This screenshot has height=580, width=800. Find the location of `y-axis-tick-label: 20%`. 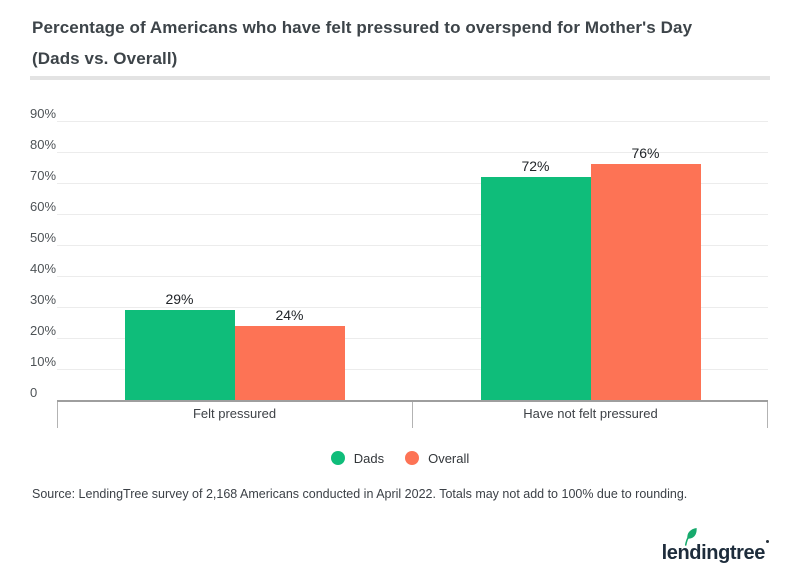

y-axis-tick-label: 20% is located at coordinates (43, 330).